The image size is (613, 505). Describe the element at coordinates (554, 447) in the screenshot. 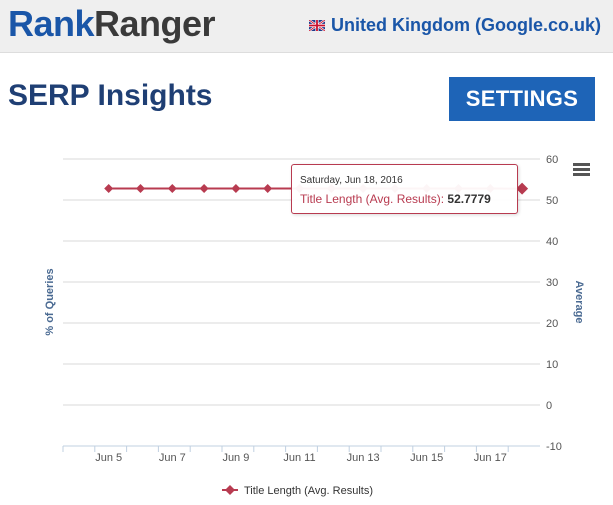

I see `y-tick-label: -10` at that location.